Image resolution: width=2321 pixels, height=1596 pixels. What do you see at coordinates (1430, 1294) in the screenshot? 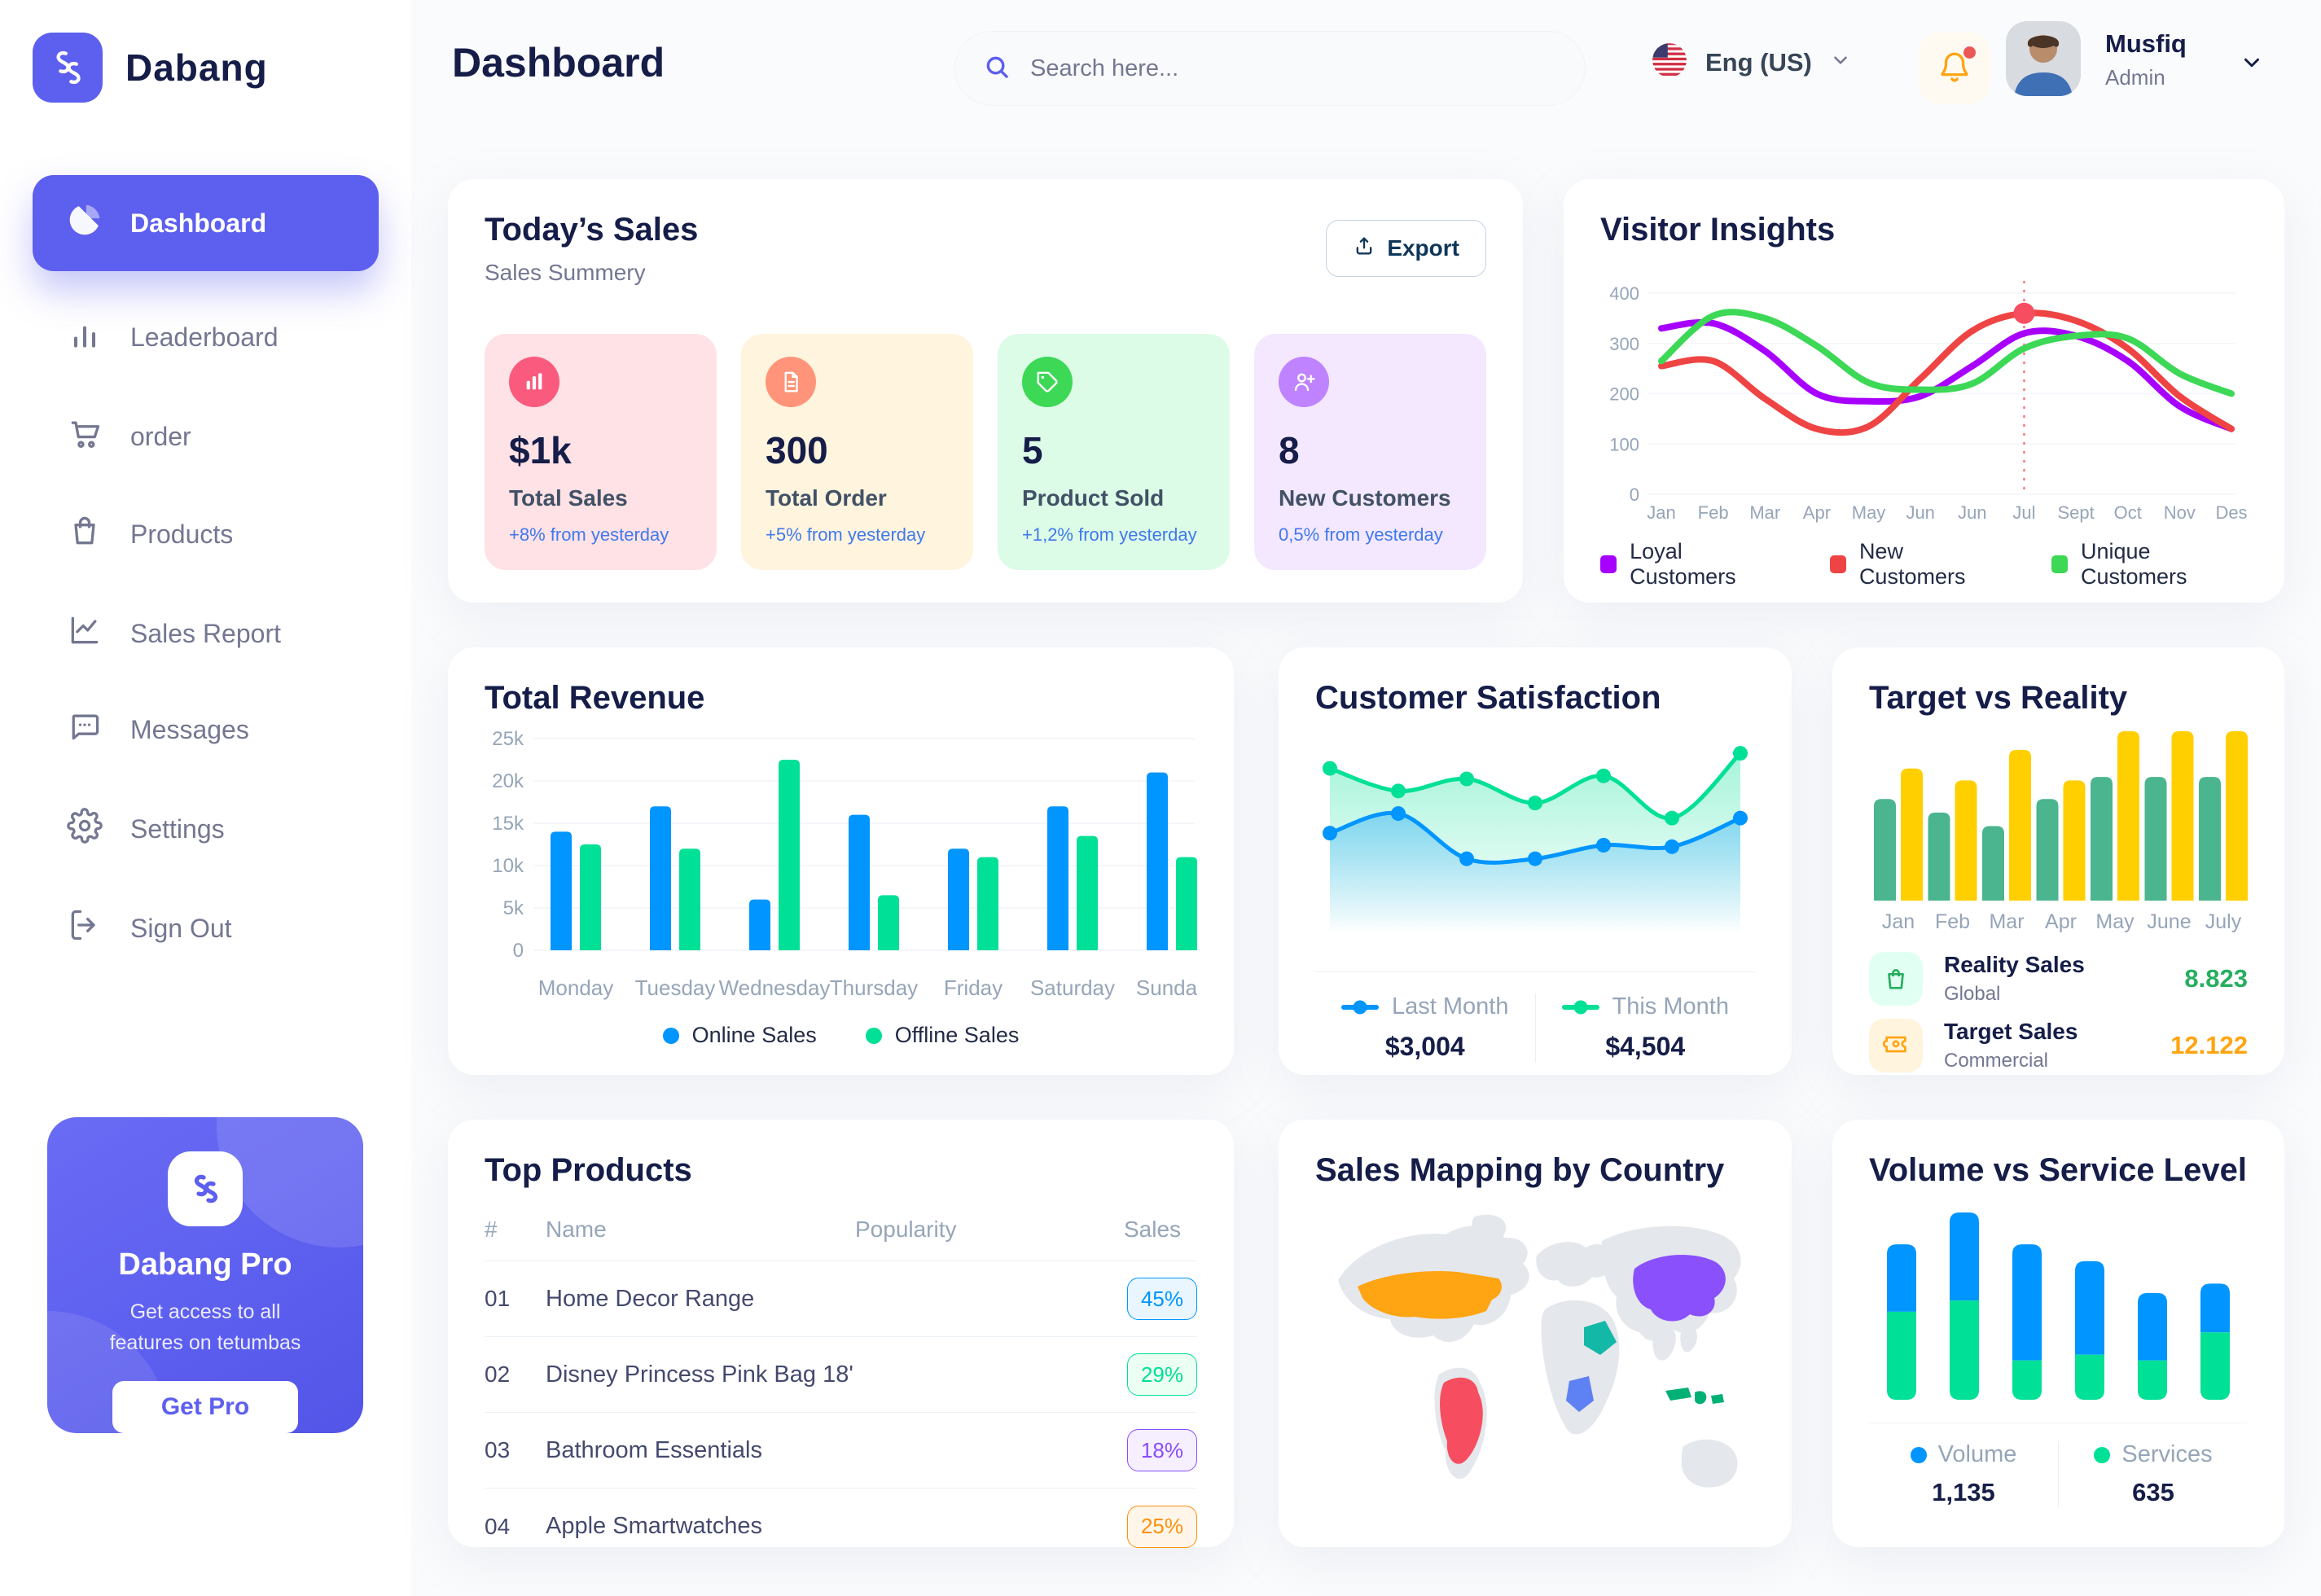
I see `country-united-states` at bounding box center [1430, 1294].